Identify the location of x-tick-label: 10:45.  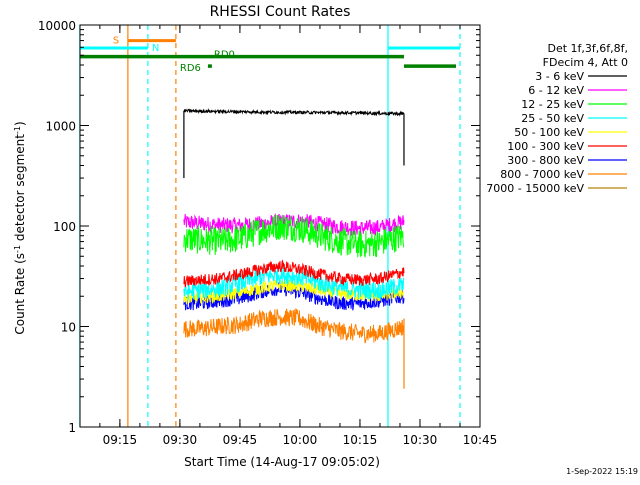
(480, 440).